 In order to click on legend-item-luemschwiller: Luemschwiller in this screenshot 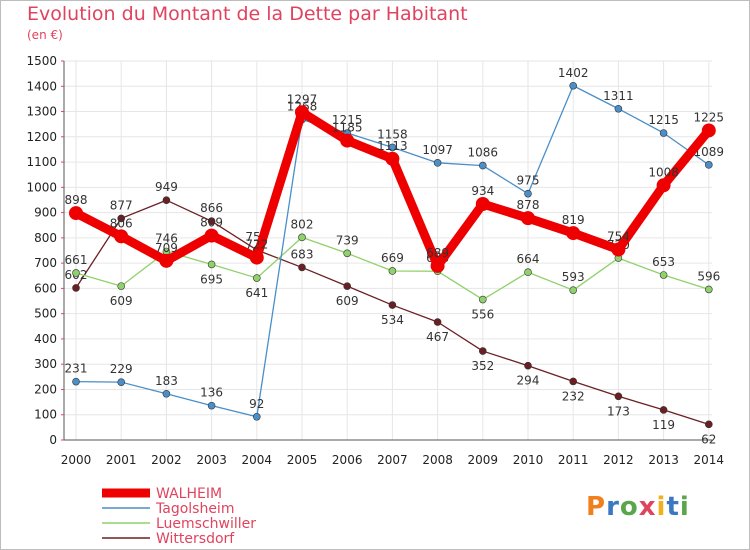, I will do `click(179, 524)`.